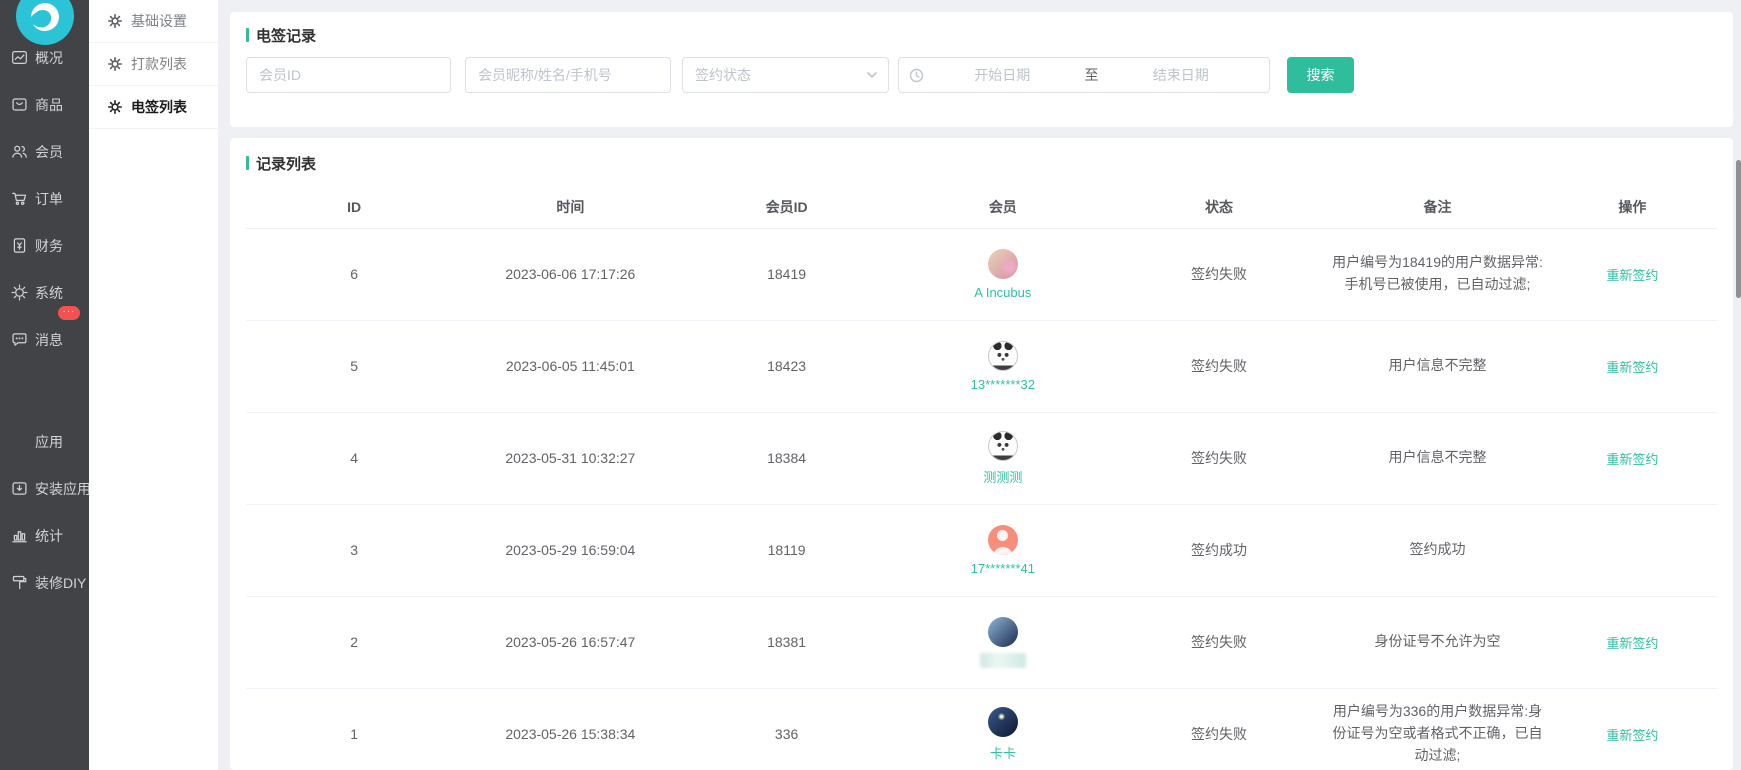 The width and height of the screenshot is (1741, 770). Describe the element at coordinates (1219, 550) in the screenshot. I see `cell-status: 签约成功` at that location.